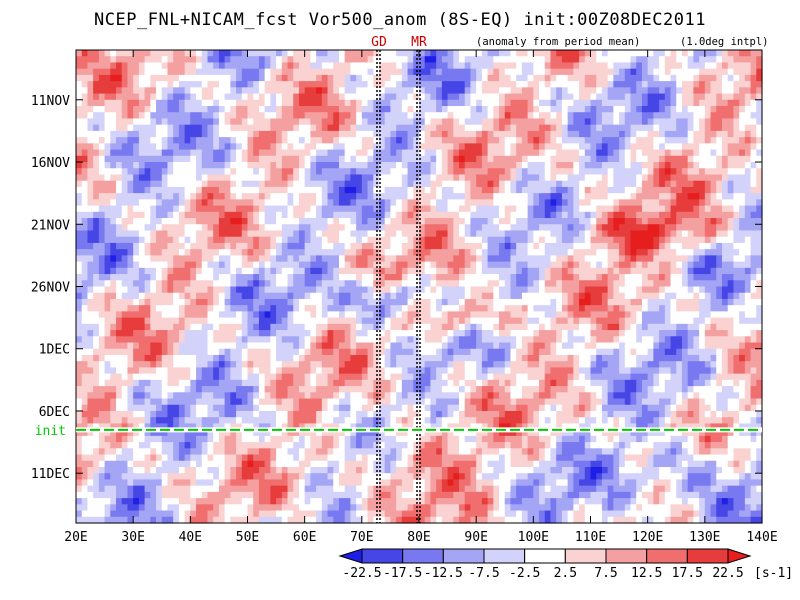  What do you see at coordinates (402, 573) in the screenshot?
I see `colorbar-level-label: -17.5` at bounding box center [402, 573].